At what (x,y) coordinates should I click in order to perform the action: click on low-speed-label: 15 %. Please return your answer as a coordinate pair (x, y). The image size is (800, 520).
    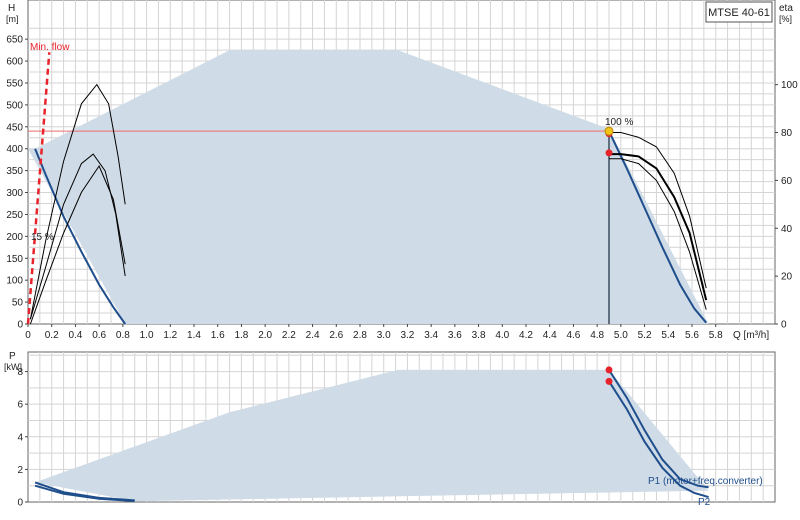
    Looking at the image, I should click on (42, 237).